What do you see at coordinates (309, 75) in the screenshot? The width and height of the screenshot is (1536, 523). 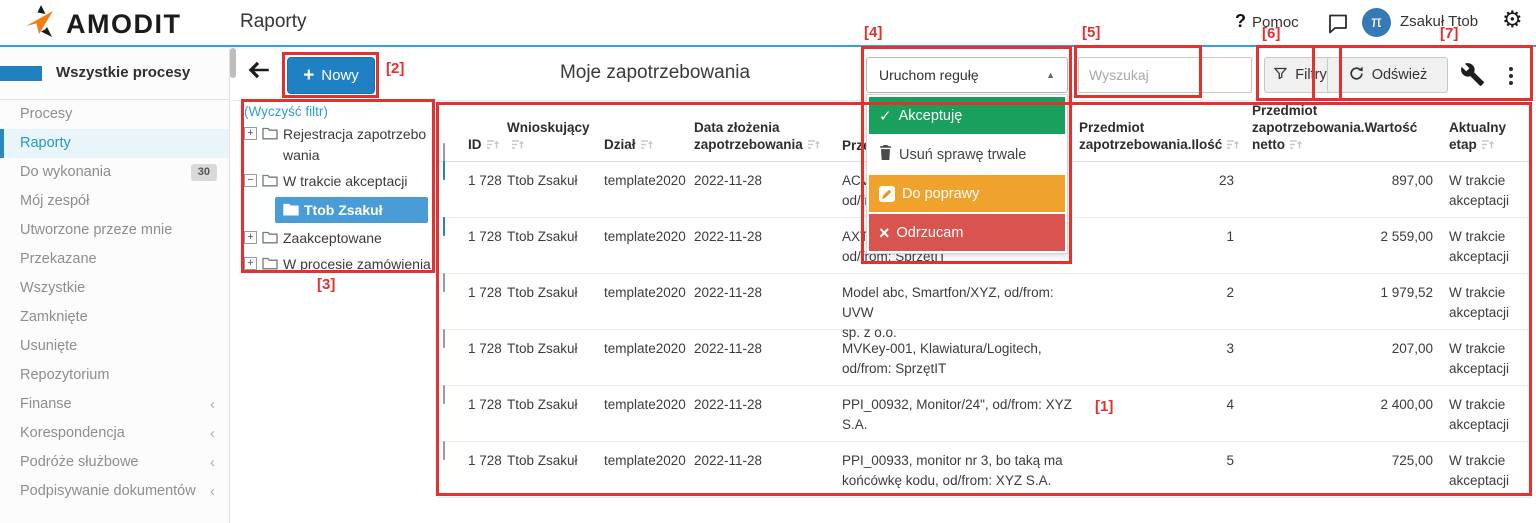 I see `plus-icon: +` at bounding box center [309, 75].